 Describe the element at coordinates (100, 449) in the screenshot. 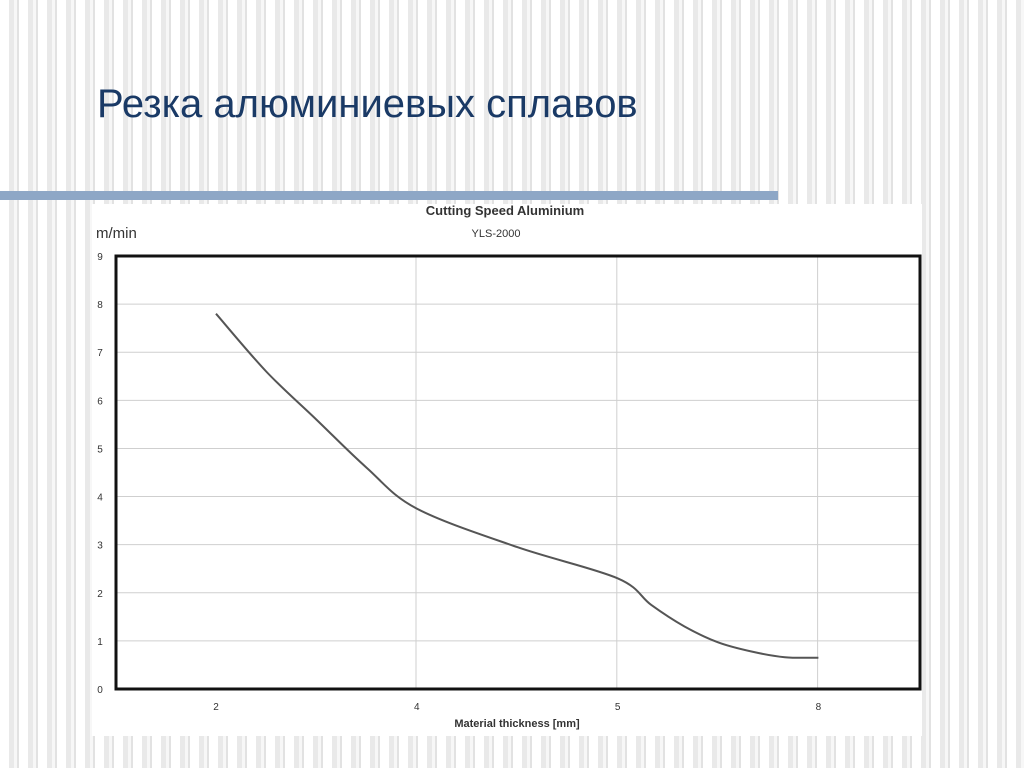

I see `y-tick-label: 5` at that location.